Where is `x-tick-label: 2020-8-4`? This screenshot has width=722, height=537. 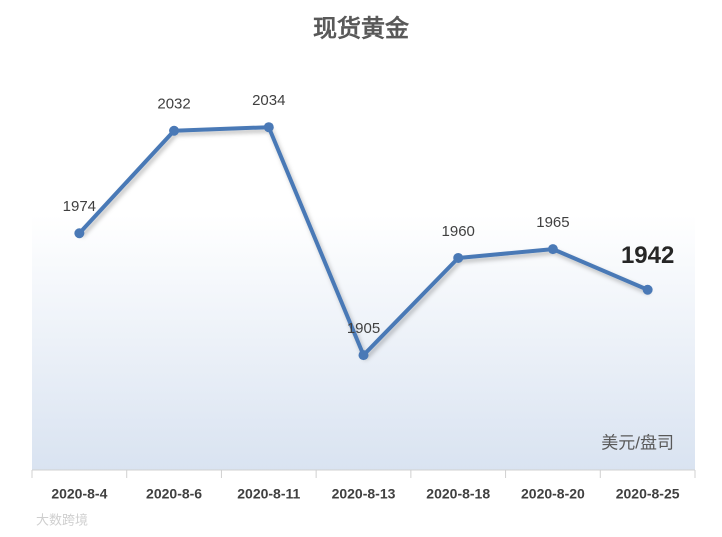 x-tick-label: 2020-8-4 is located at coordinates (79, 494).